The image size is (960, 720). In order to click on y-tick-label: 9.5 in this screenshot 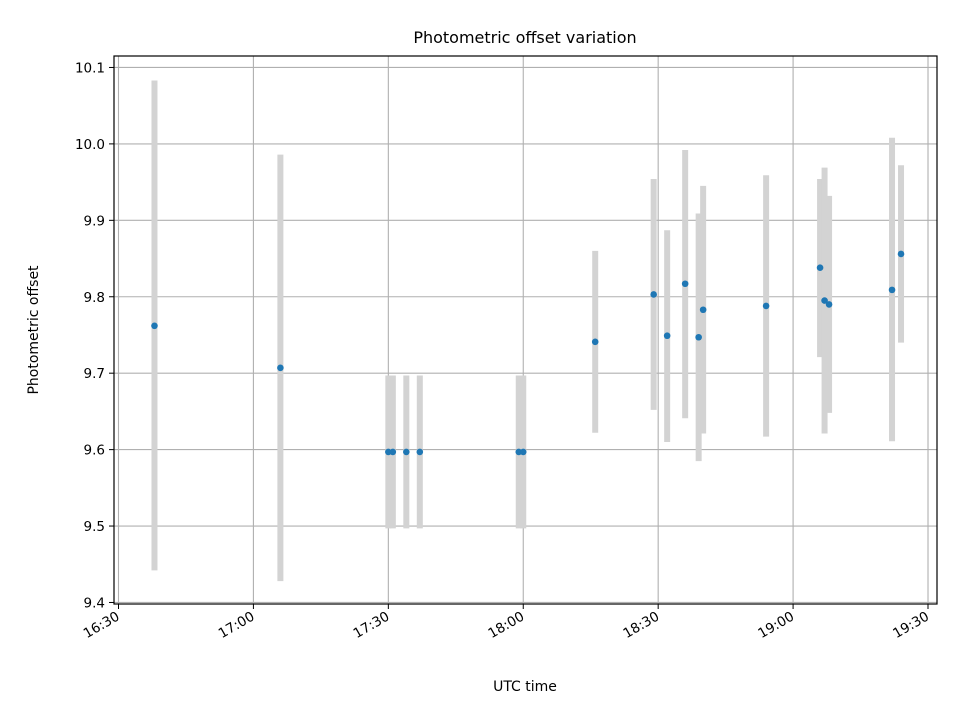, I will do `click(94, 527)`.